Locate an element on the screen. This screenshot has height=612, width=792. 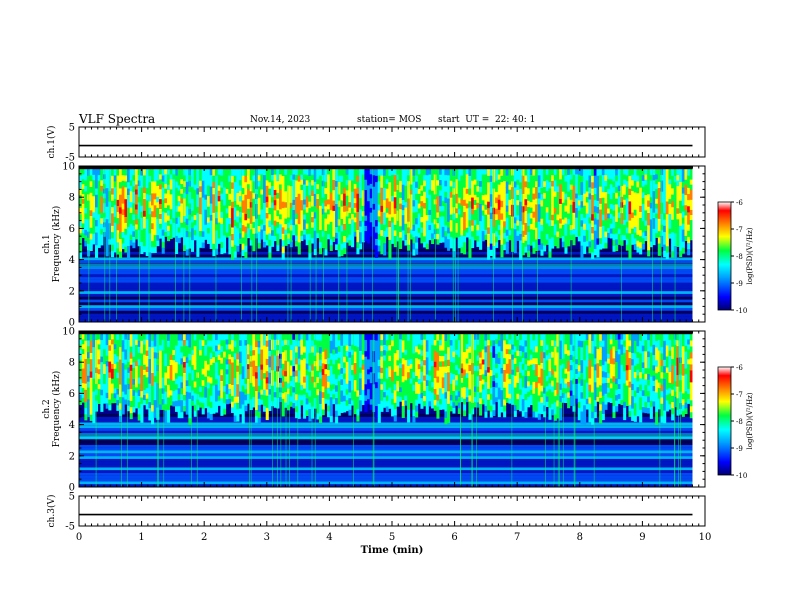
spectrogram-band is located at coordinates (386, 312).